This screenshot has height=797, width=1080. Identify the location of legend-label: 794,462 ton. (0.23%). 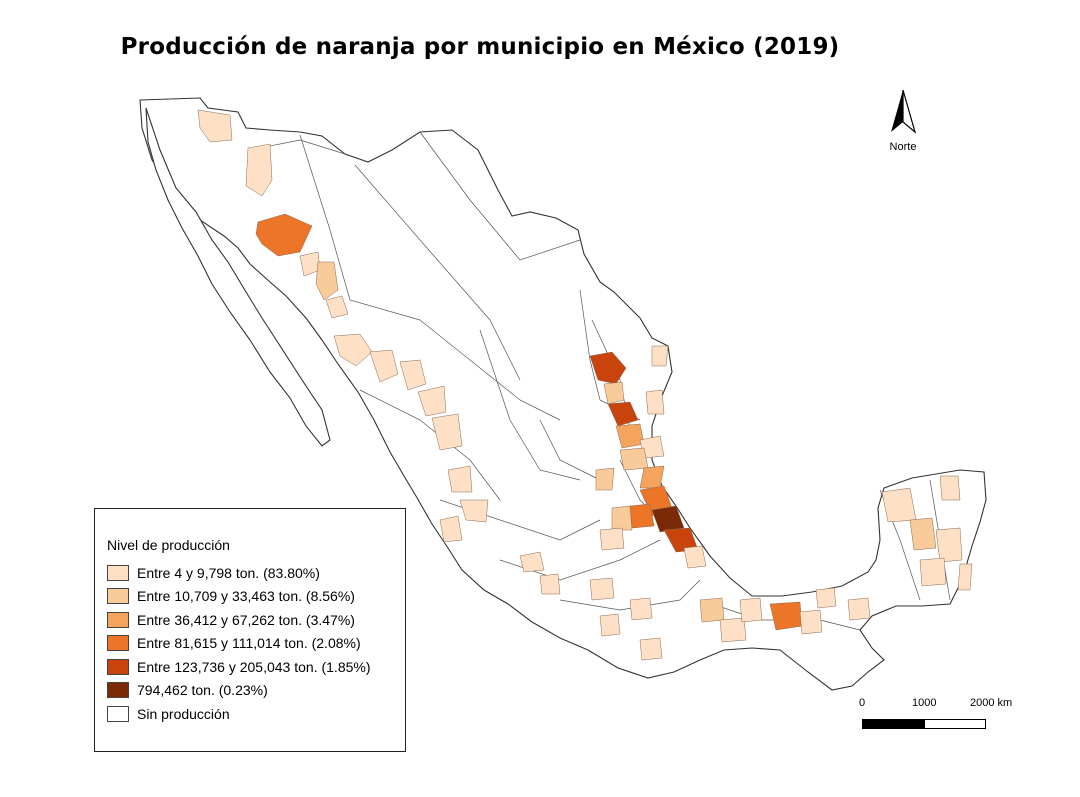
(202, 690).